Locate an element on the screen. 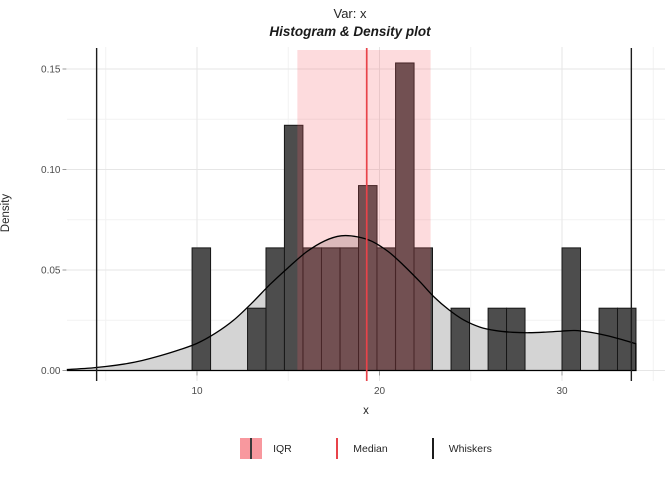 The width and height of the screenshot is (672, 480). plot-title: Var: x is located at coordinates (350, 13).